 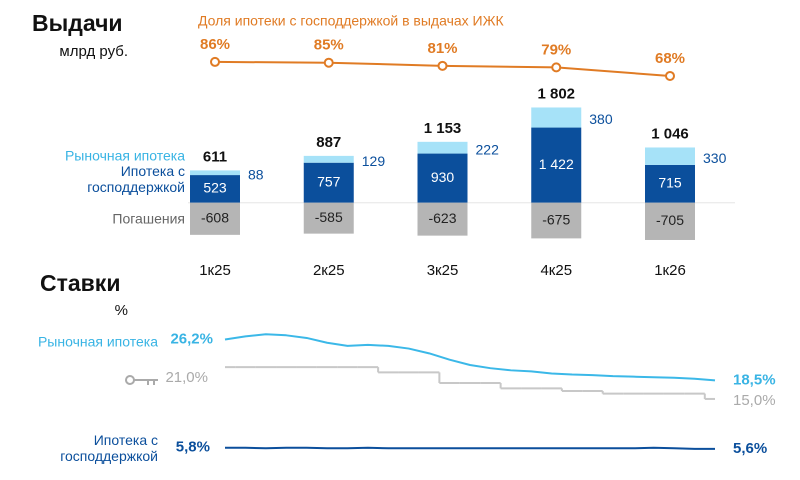 What do you see at coordinates (77, 23) in the screenshot?
I see `chart-title: Выдачи` at bounding box center [77, 23].